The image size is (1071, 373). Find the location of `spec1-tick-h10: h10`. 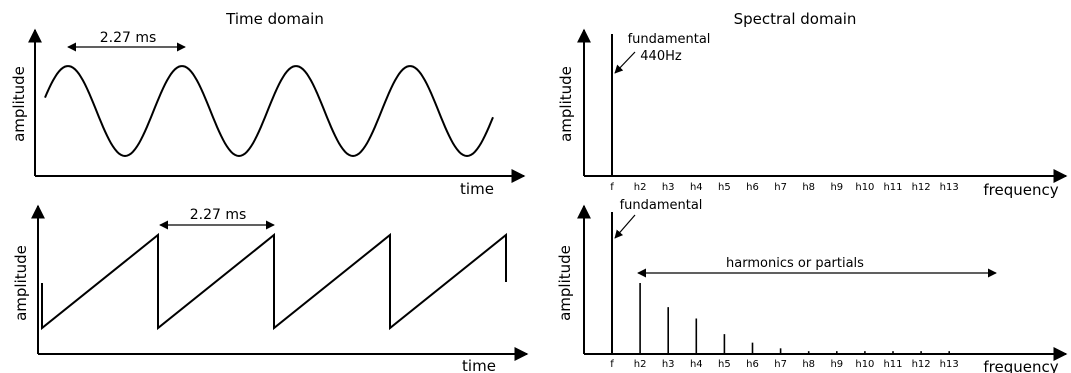

spec1-tick-h10: h10 is located at coordinates (864, 187).